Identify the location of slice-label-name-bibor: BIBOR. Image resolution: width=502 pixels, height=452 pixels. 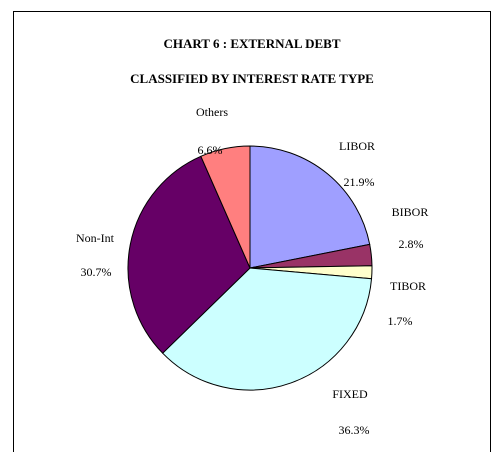
(410, 212).